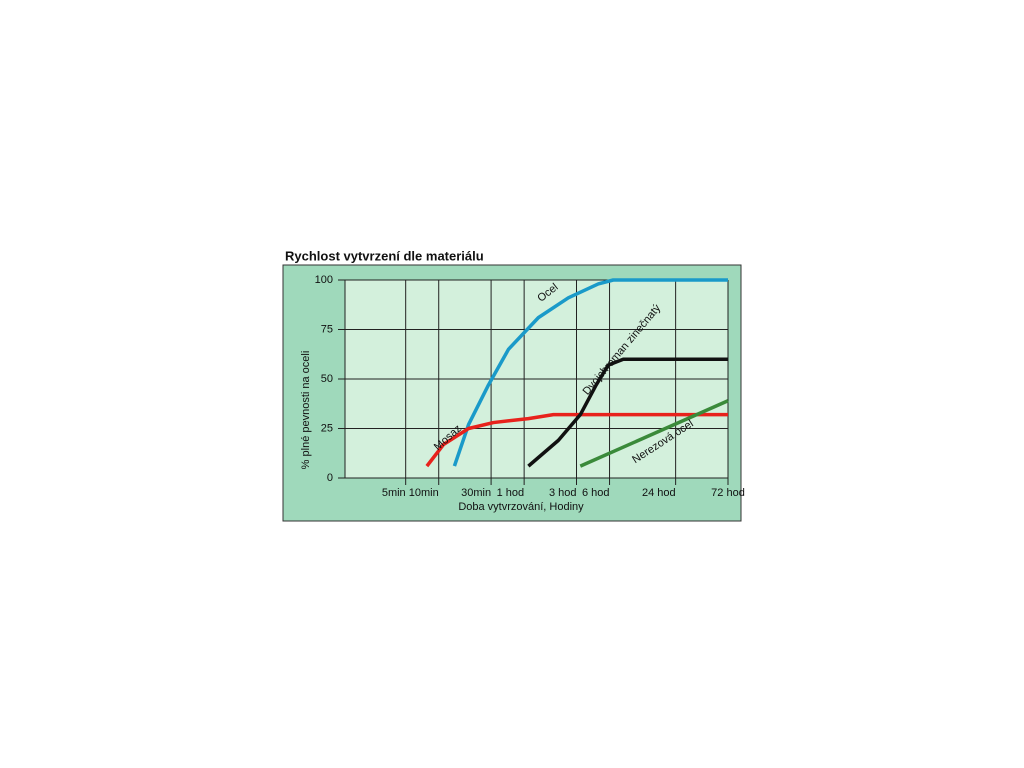 This screenshot has height=768, width=1024. I want to click on x-tick-label: 24 hod, so click(659, 493).